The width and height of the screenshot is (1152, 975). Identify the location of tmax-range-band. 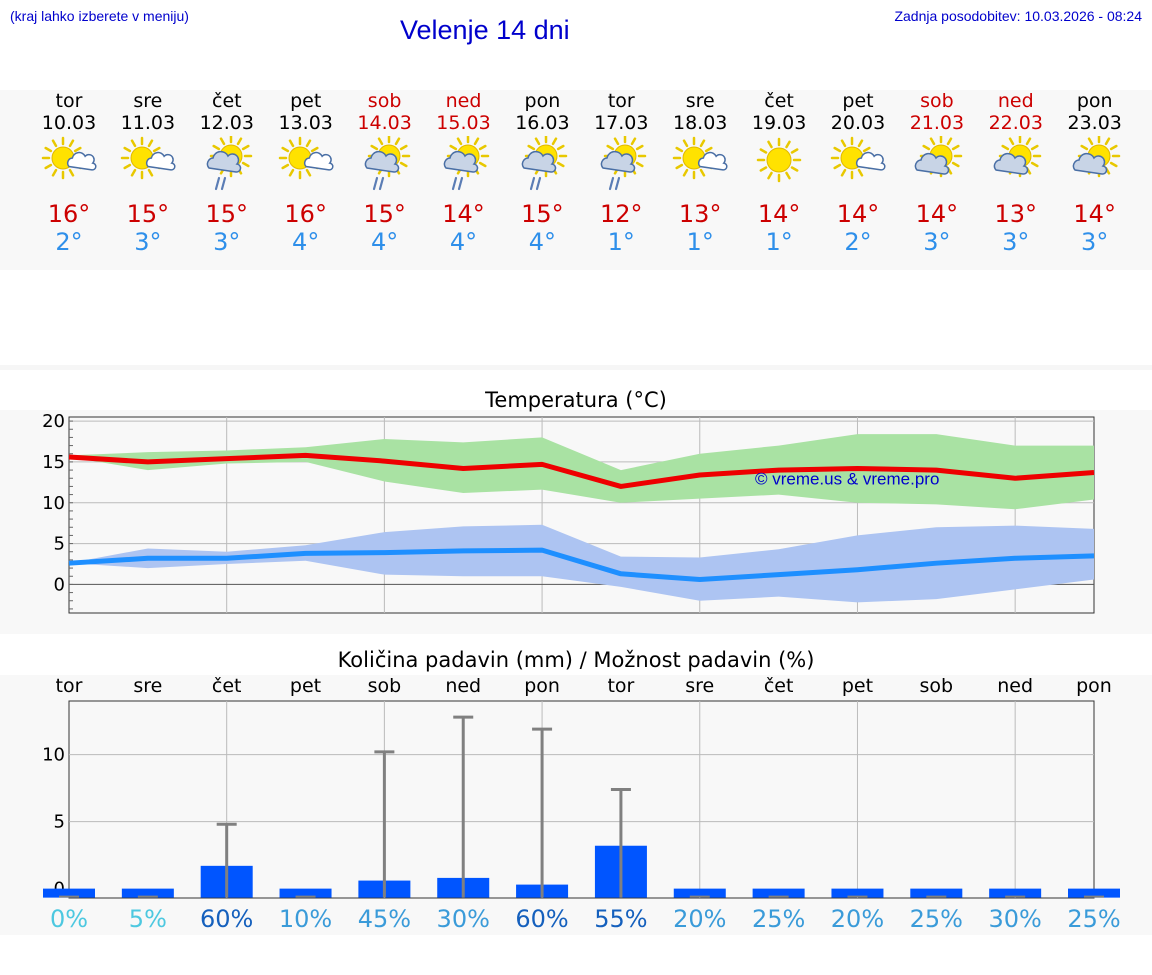
(581, 472).